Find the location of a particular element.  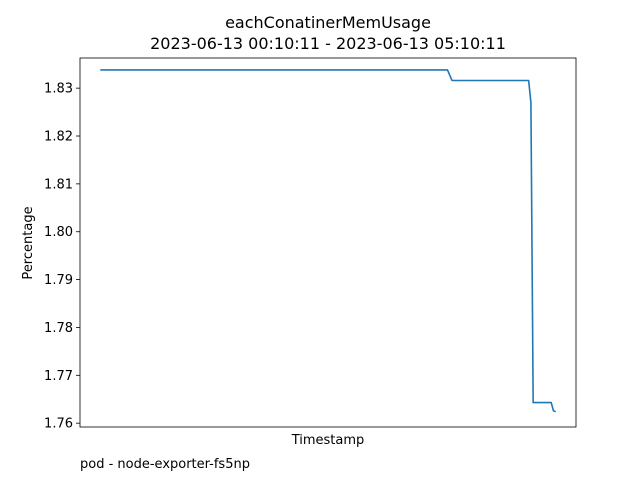

y-axis-label: Percentage is located at coordinates (28, 242).